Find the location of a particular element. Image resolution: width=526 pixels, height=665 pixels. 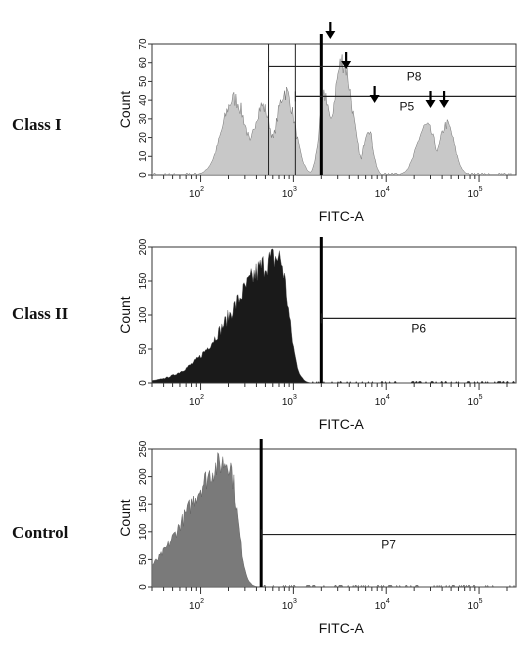

gate: P5 is located at coordinates (405, 109).